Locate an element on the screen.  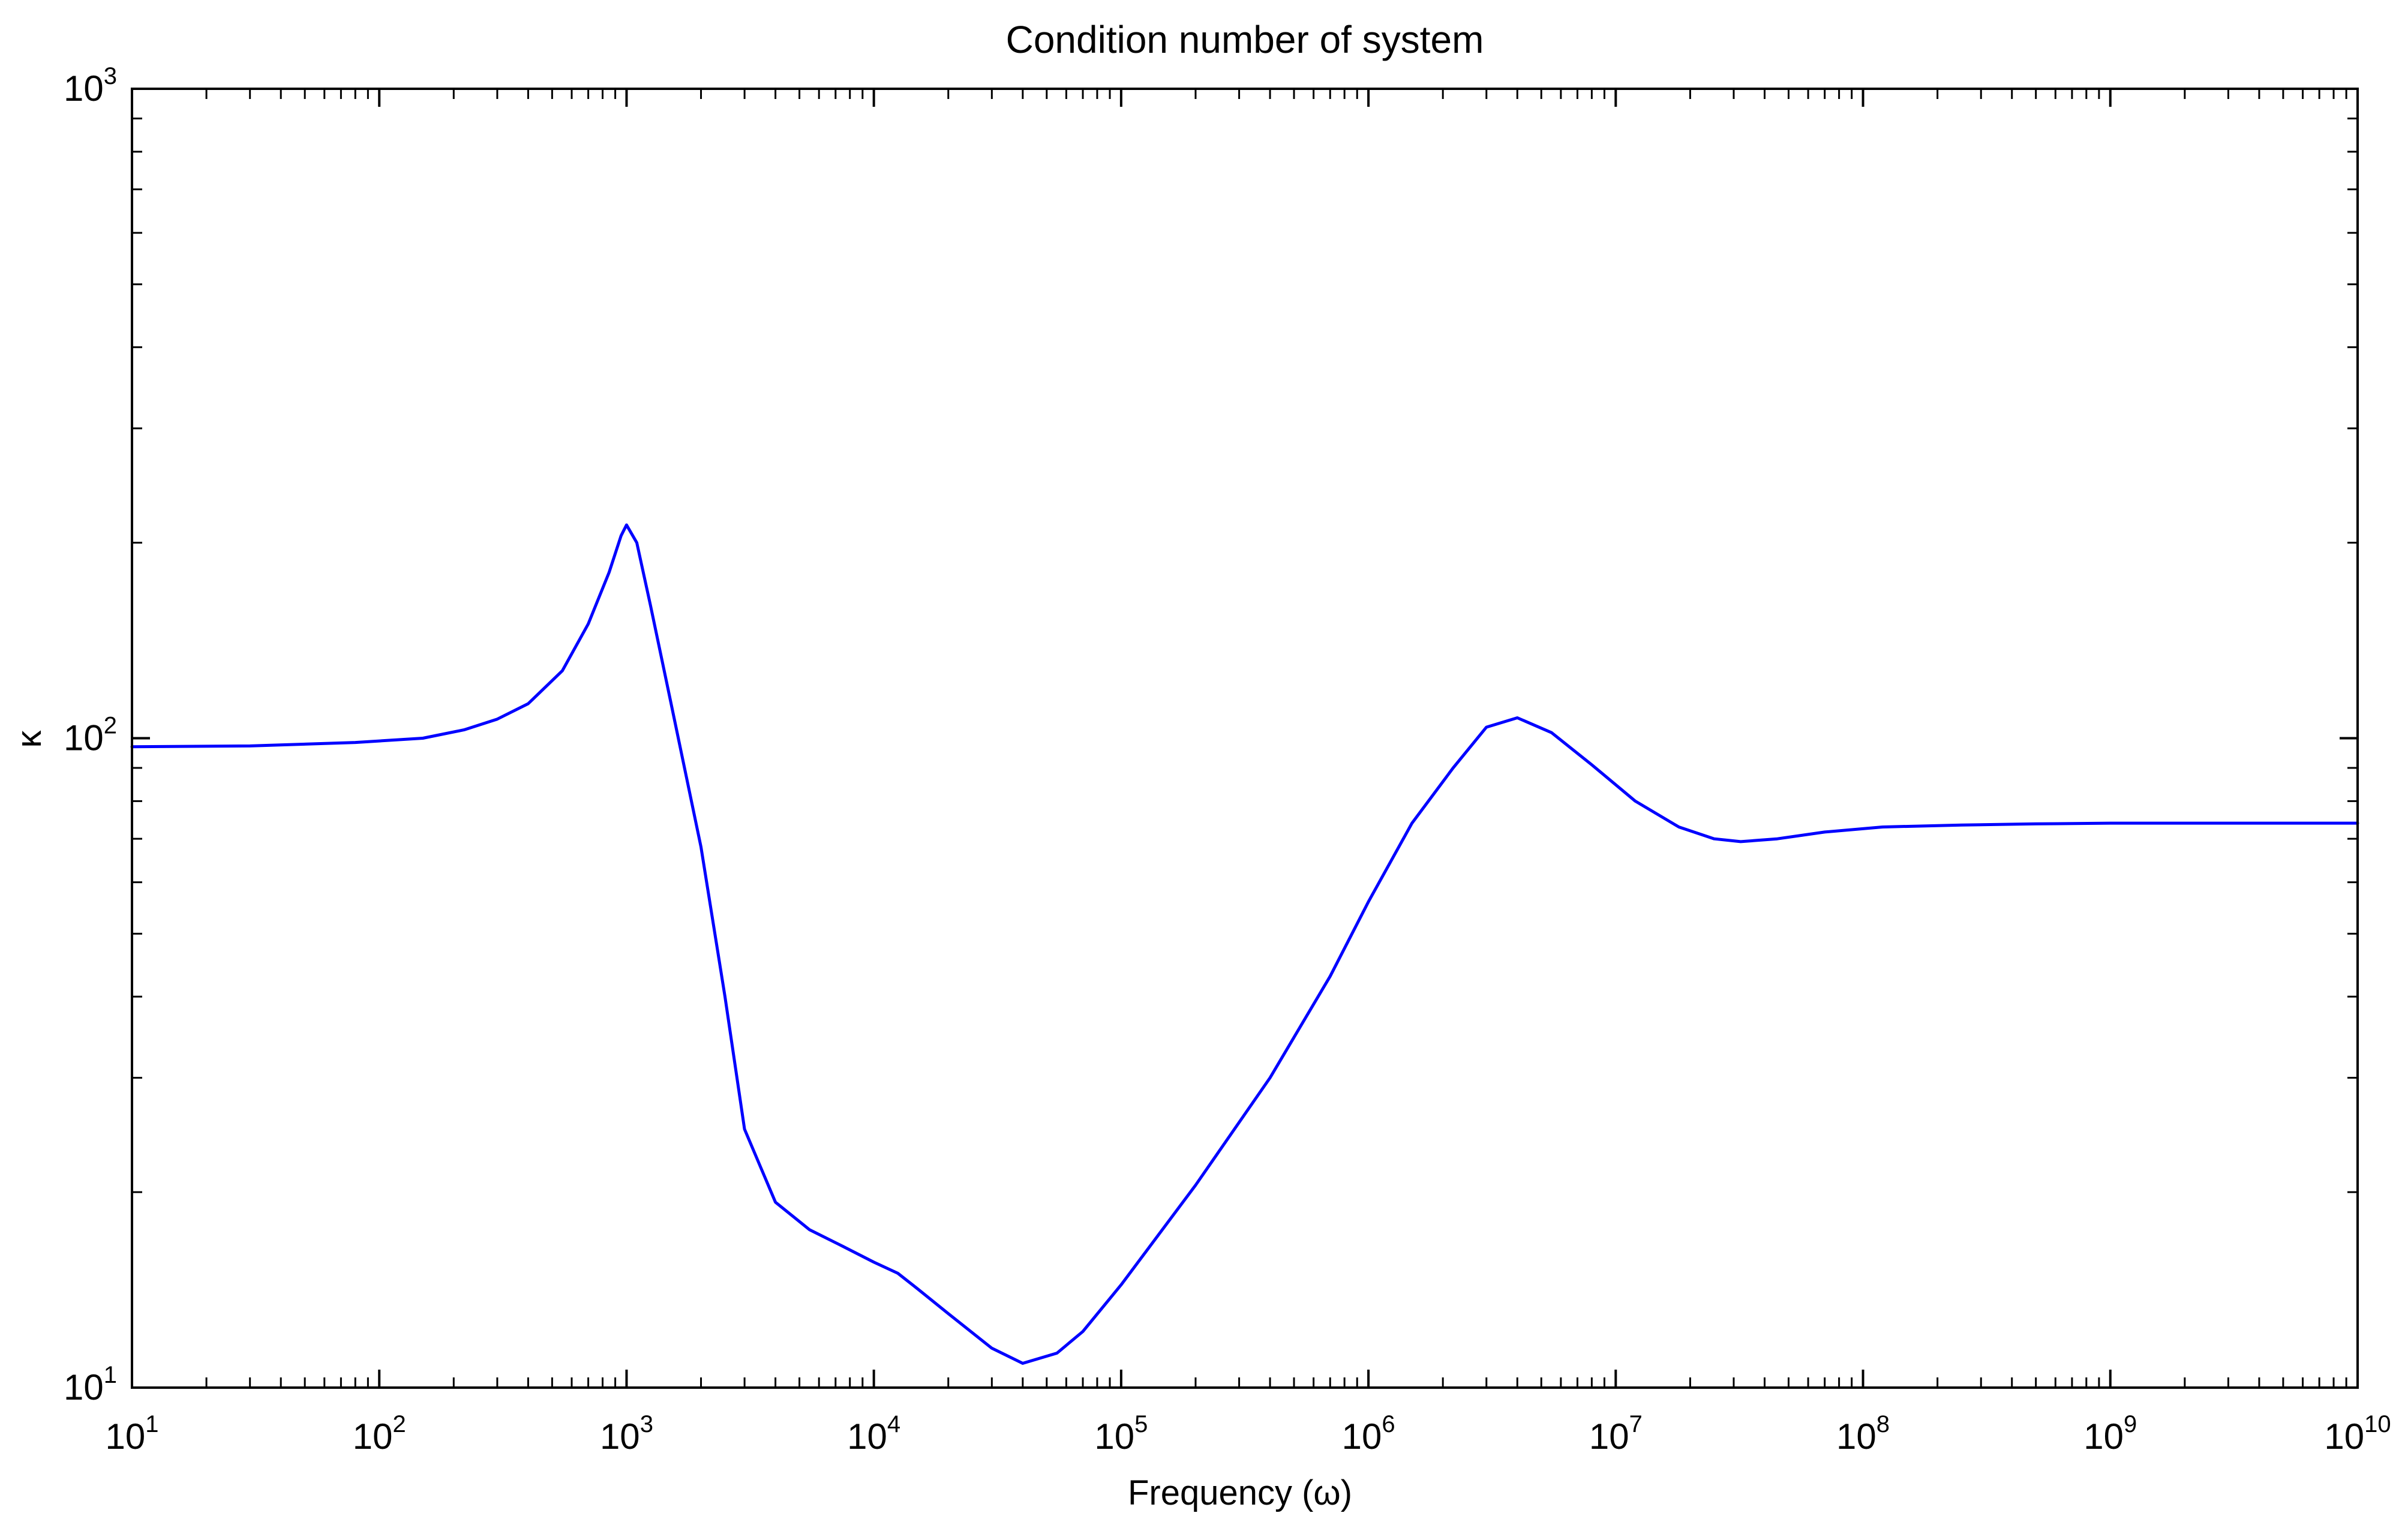
x-tick-label: 10⁹ is located at coordinates (2110, 1434).